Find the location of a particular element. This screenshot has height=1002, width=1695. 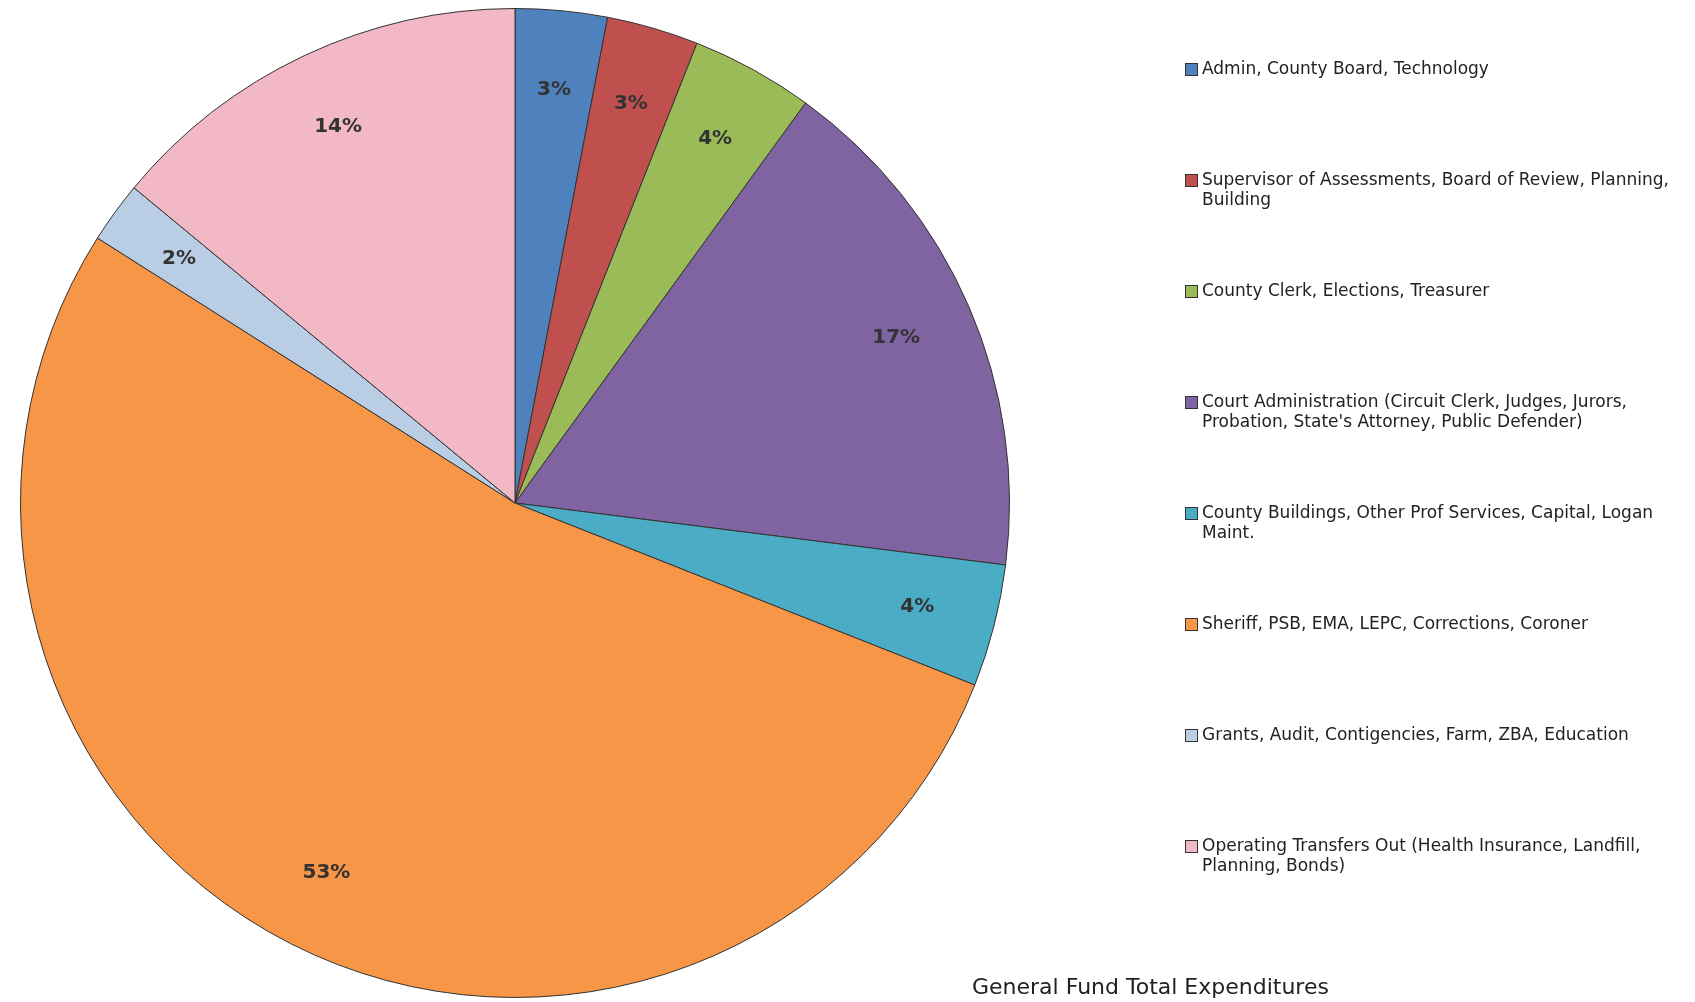

data-label: 2% is located at coordinates (178, 257).